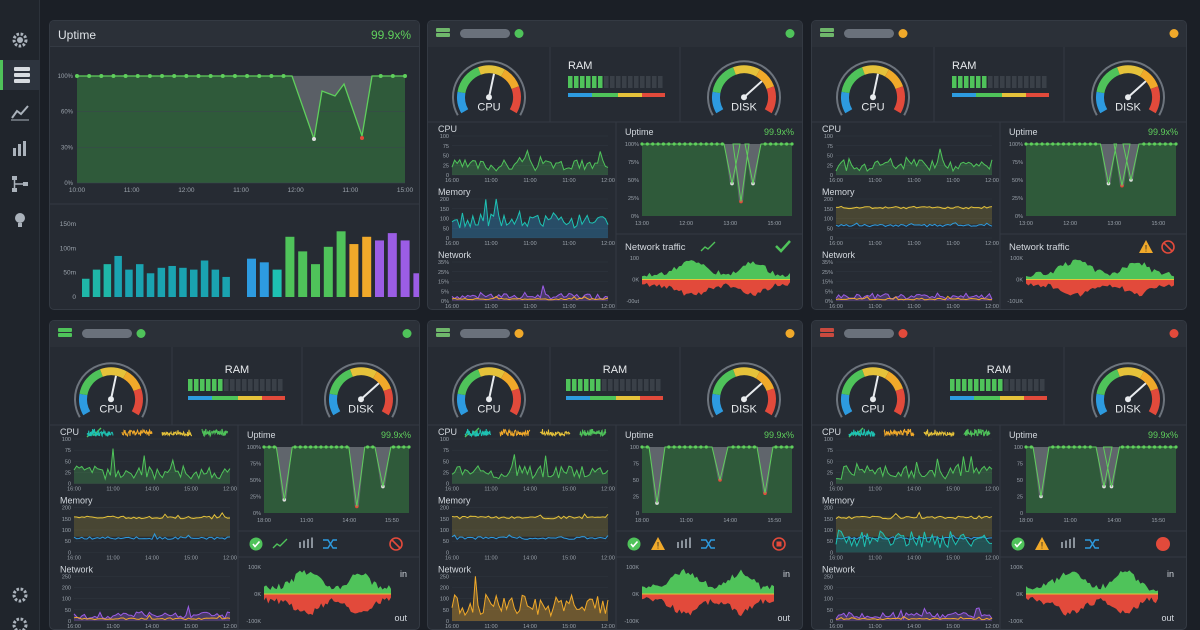 Image resolution: width=1200 pixels, height=630 pixels. I want to click on x-tick-label: 18:00, so click(1026, 521).